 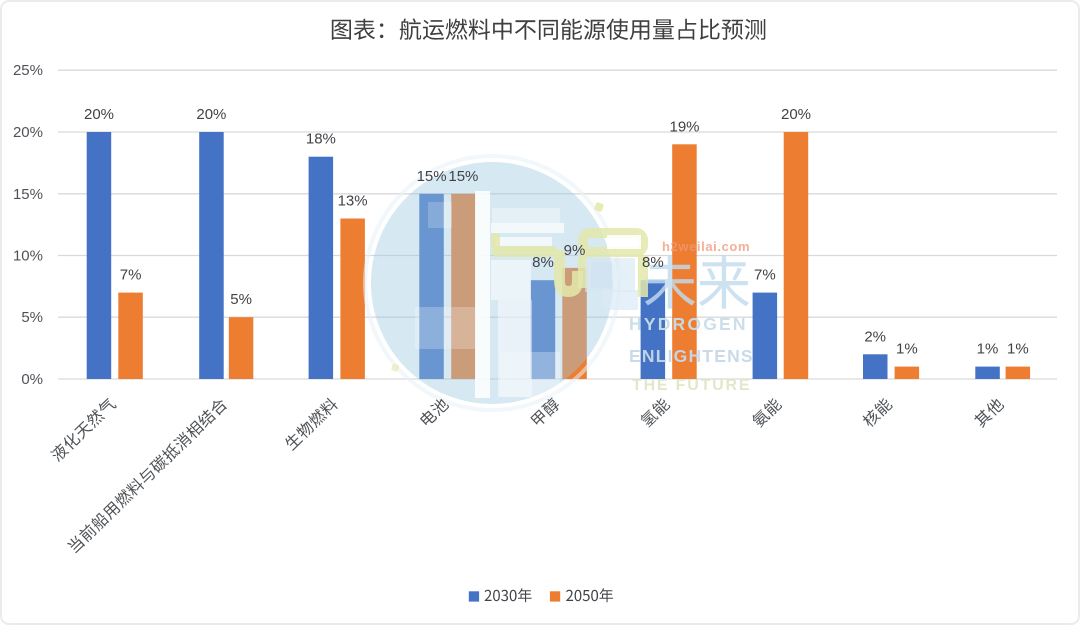 I want to click on svg-text: 25%, so click(x=28, y=70).